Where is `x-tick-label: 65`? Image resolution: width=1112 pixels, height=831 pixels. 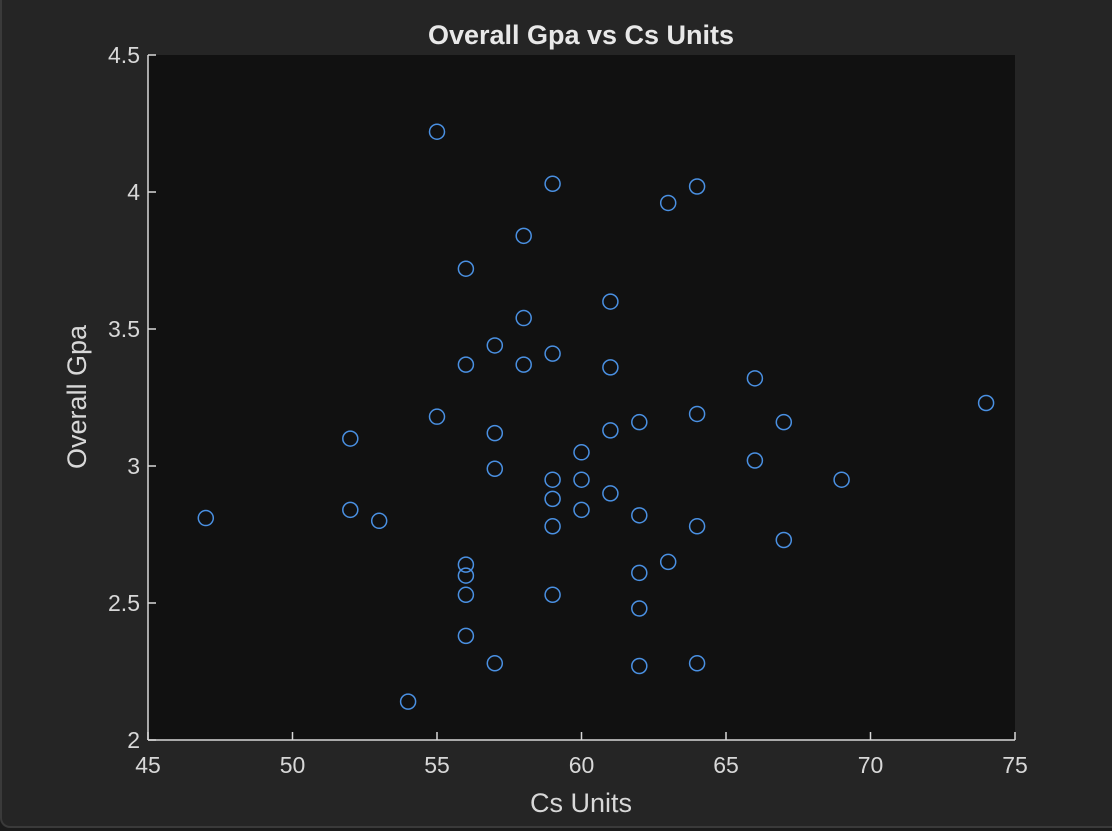
x-tick-label: 65 is located at coordinates (726, 765).